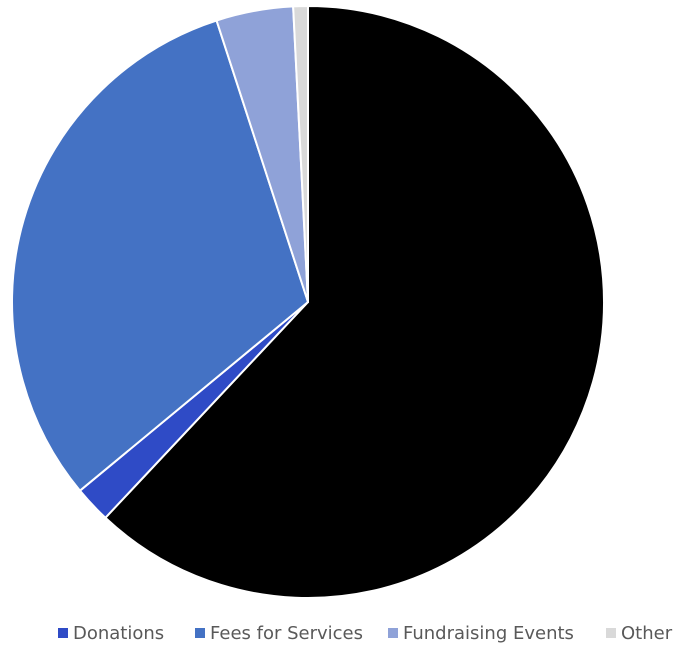  What do you see at coordinates (393, 633) in the screenshot?
I see `legend-swatch-fundraising-events` at bounding box center [393, 633].